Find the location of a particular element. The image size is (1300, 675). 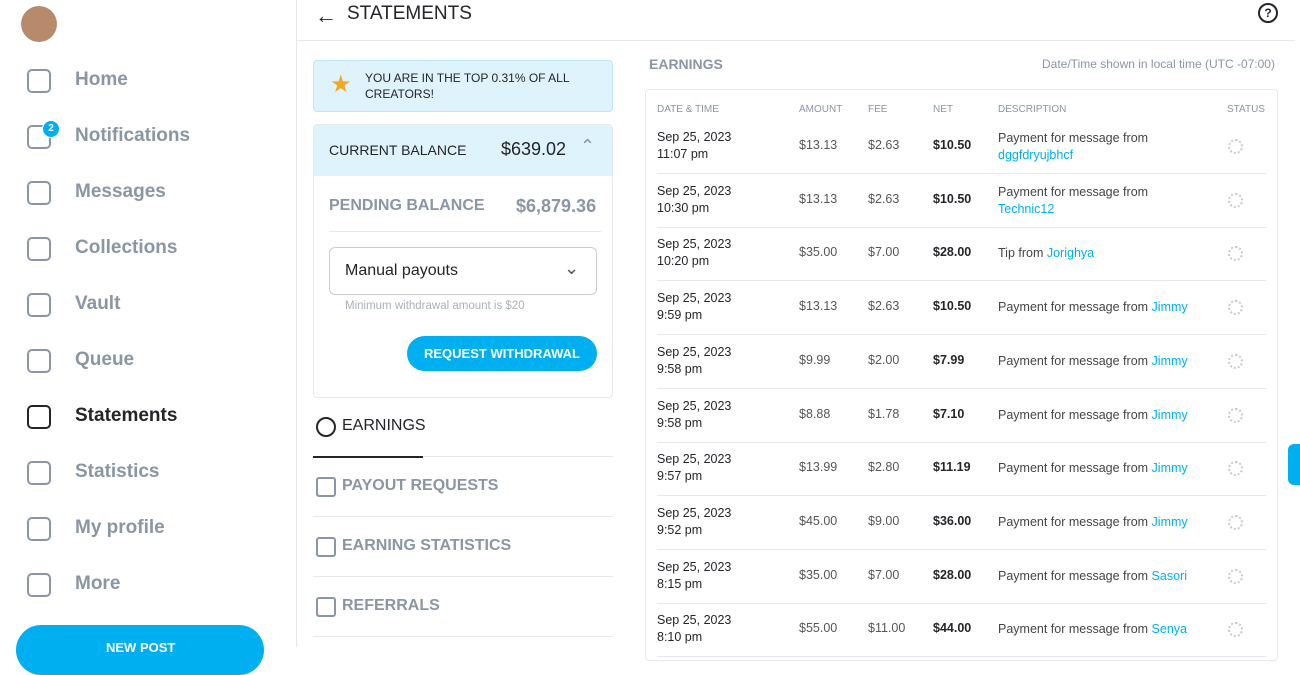

avatar is located at coordinates (39, 24).